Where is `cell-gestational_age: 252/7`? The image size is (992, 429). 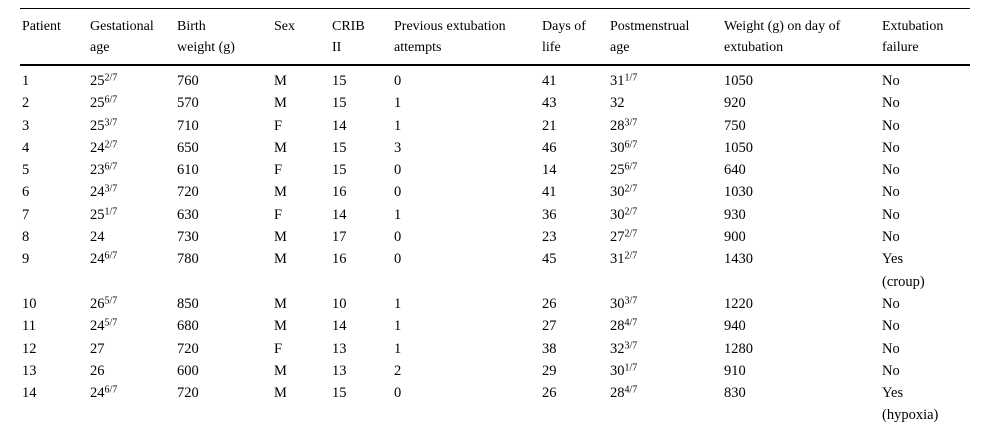
cell-gestational_age: 252/7 is located at coordinates (104, 80).